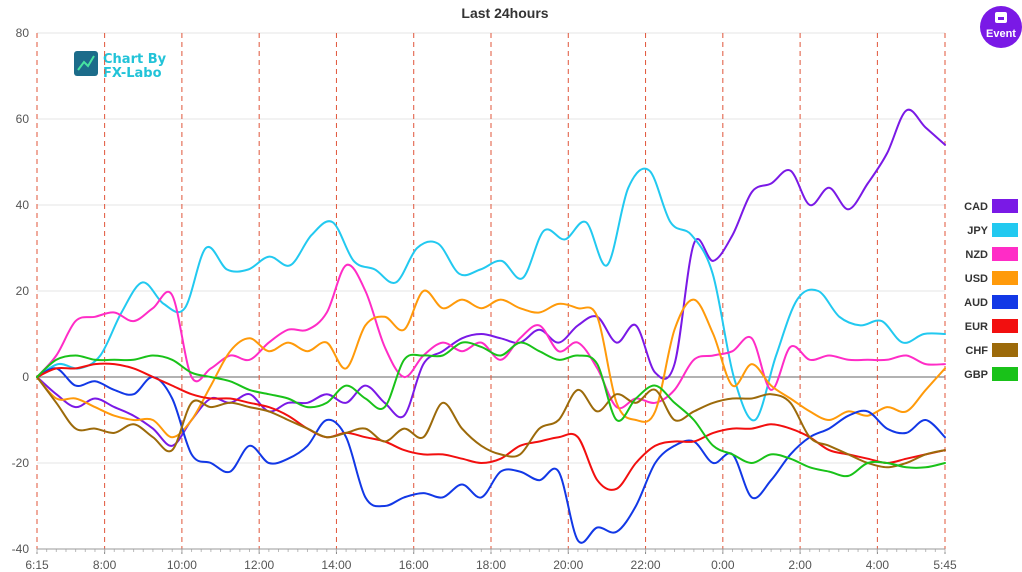 This screenshot has width=1022, height=572. Describe the element at coordinates (976, 327) in the screenshot. I see `legend-label-eur: EUR` at that location.